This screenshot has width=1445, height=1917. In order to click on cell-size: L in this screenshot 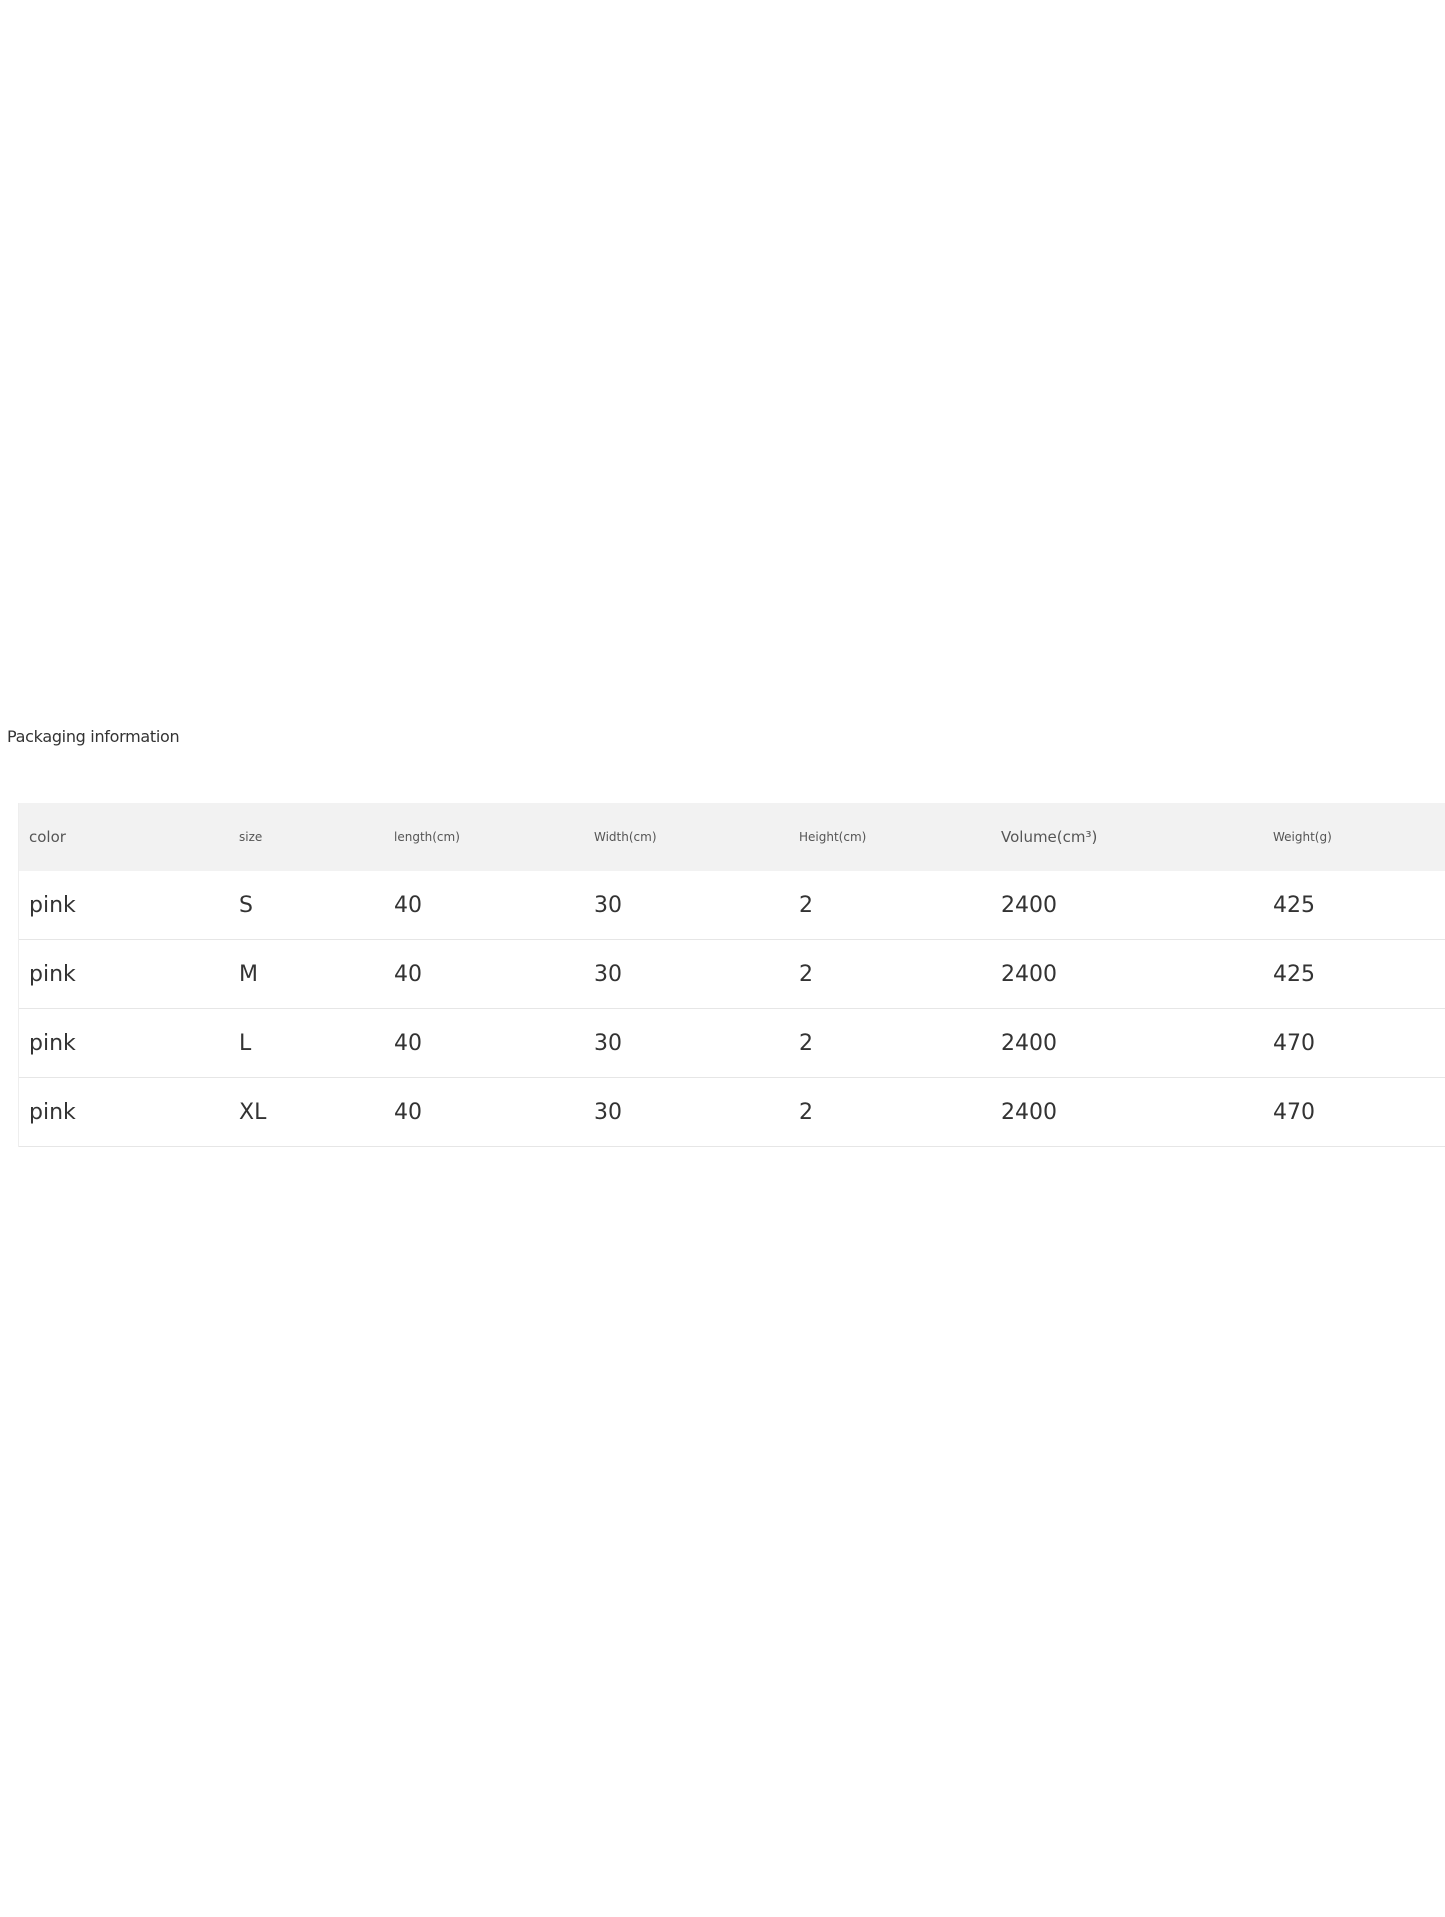, I will do `click(245, 1043)`.